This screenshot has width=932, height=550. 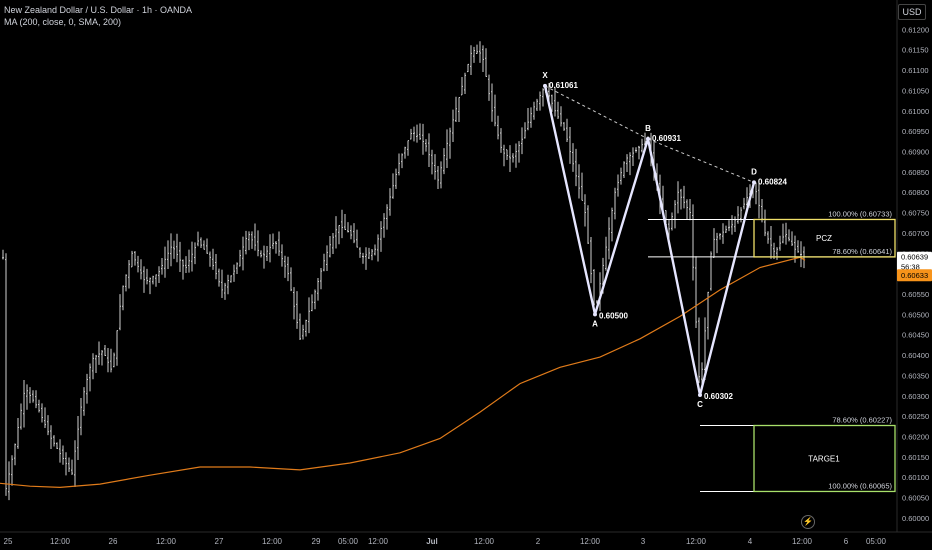 I want to click on pattern-point-c, so click(x=700, y=394).